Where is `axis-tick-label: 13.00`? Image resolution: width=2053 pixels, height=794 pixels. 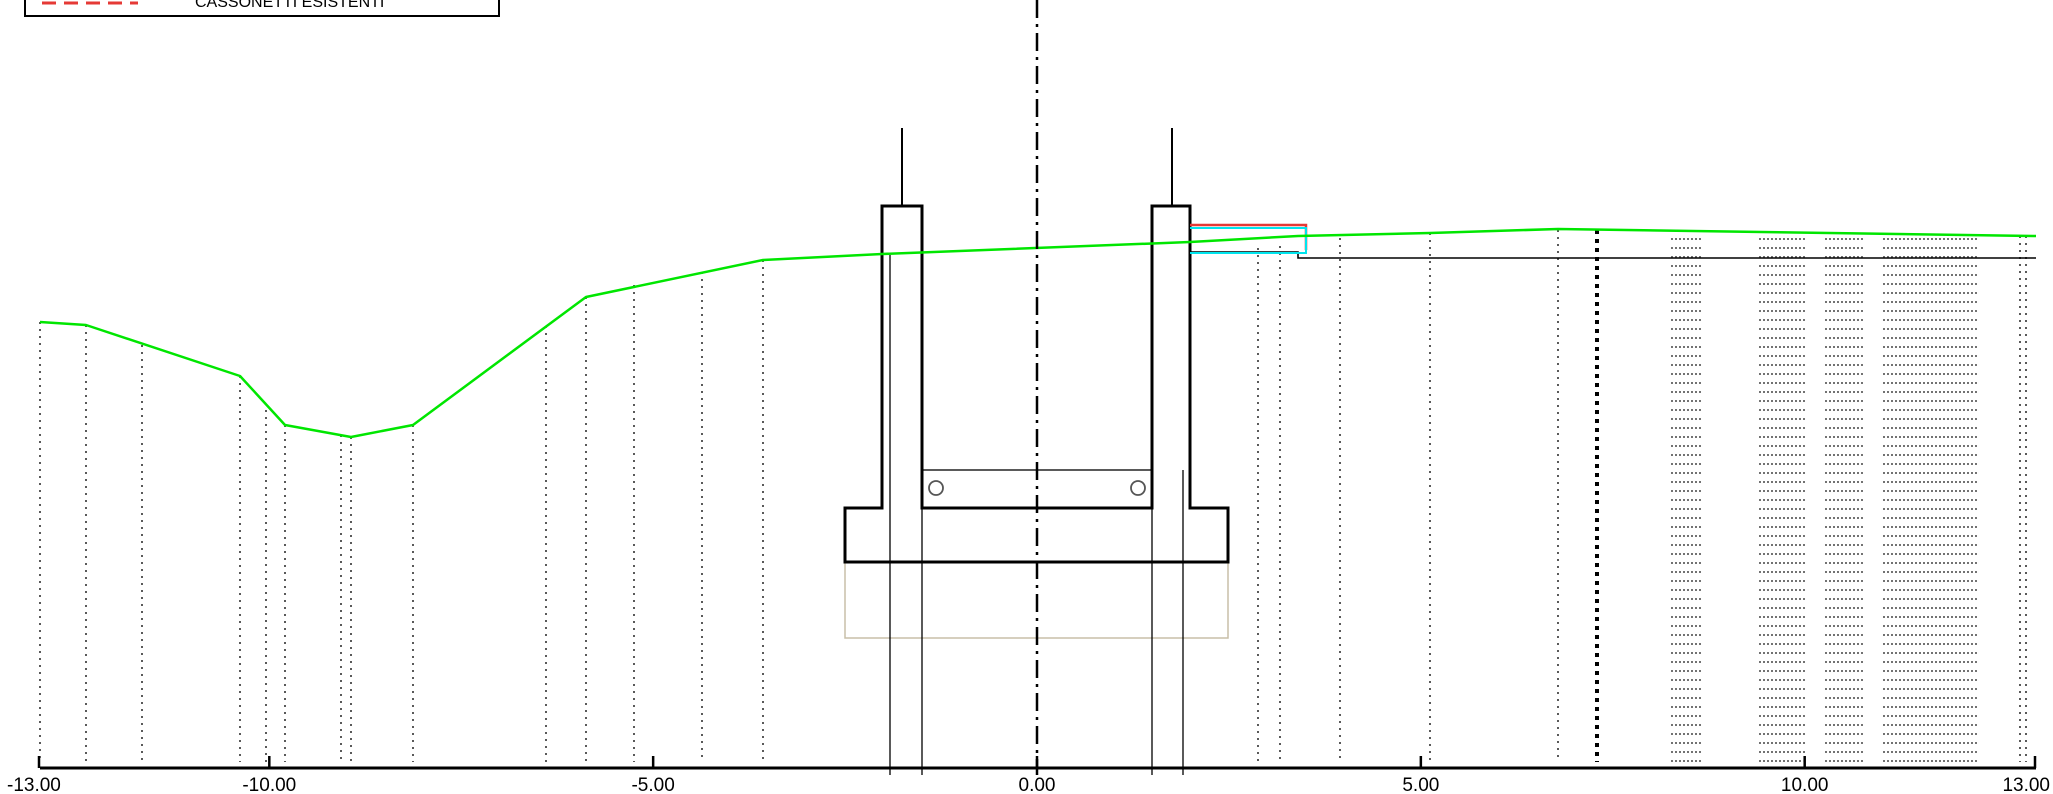 axis-tick-label: 13.00 is located at coordinates (2026, 784).